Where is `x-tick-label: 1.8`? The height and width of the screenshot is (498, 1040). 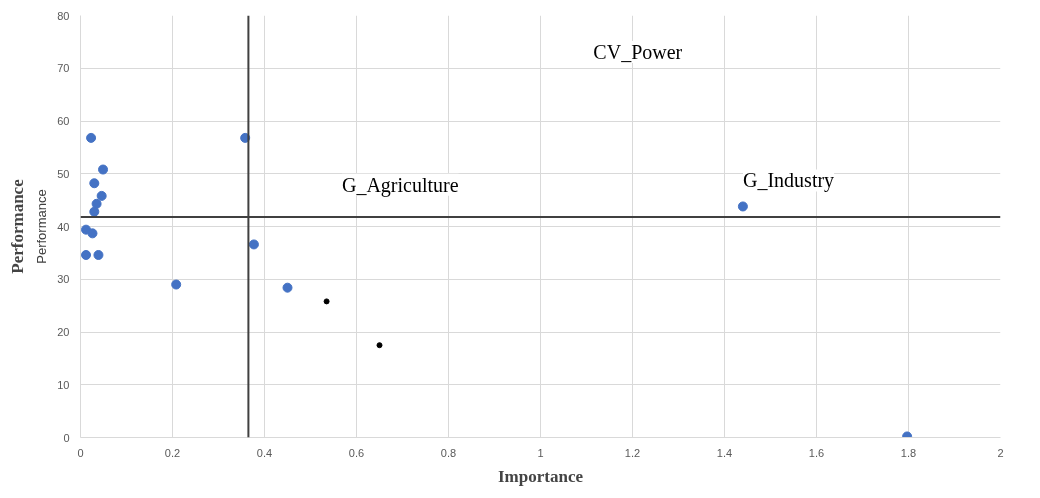
x-tick-label: 1.8 is located at coordinates (908, 452).